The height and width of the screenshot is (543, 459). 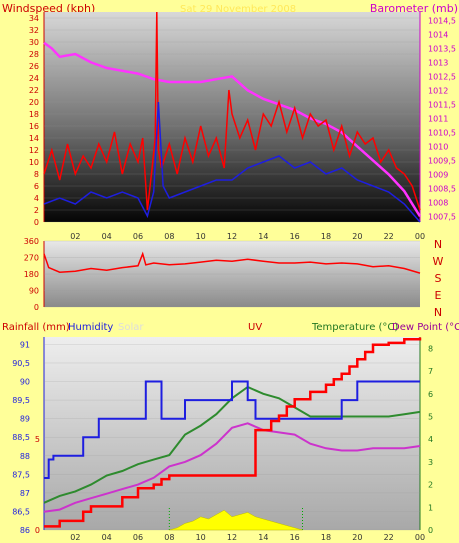 What do you see at coordinates (138, 537) in the screenshot?
I see `x-tick-label: 06` at bounding box center [138, 537].